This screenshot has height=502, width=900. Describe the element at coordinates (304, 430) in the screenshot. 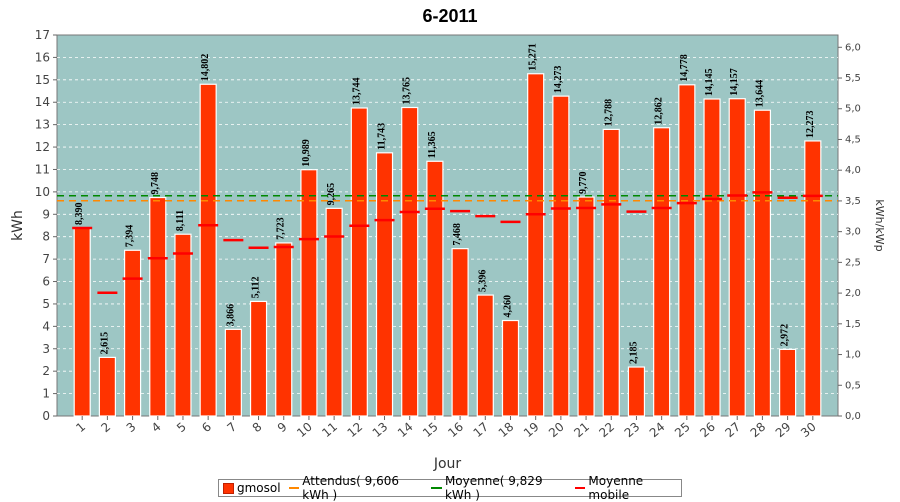

I see `x-tick-label: 10` at that location.